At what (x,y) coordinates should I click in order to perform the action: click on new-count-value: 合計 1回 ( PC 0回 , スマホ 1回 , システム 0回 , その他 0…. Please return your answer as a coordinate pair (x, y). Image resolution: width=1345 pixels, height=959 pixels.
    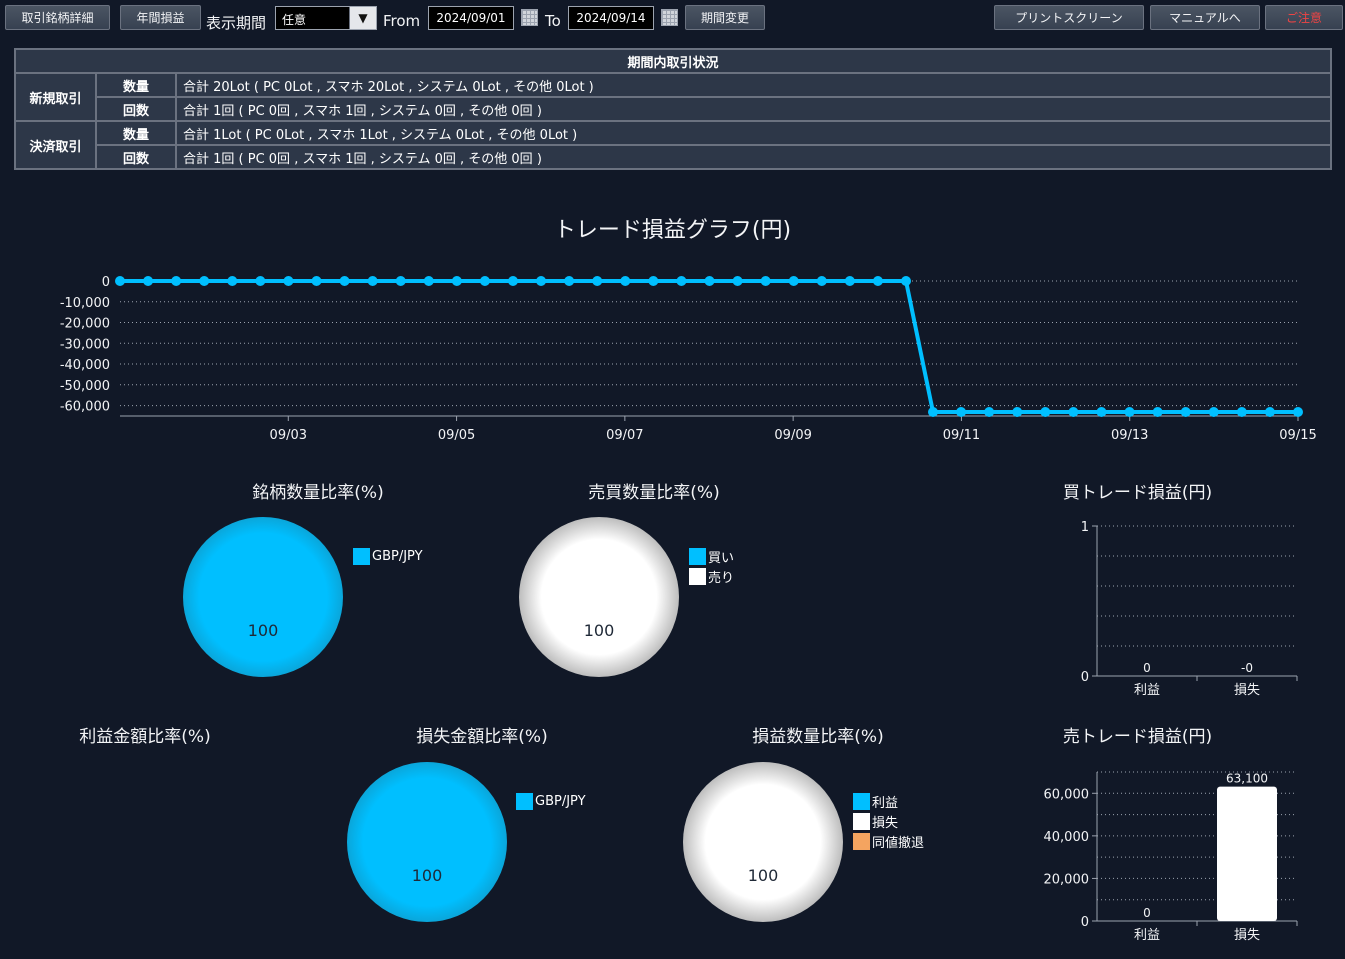
    Looking at the image, I should click on (753, 109).